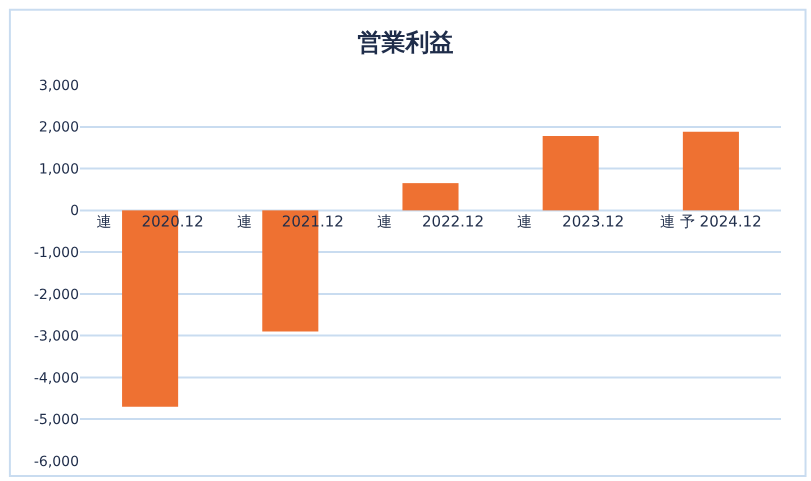 The width and height of the screenshot is (811, 481). What do you see at coordinates (56, 294) in the screenshot?
I see `y-tick-label: -2,000` at bounding box center [56, 294].